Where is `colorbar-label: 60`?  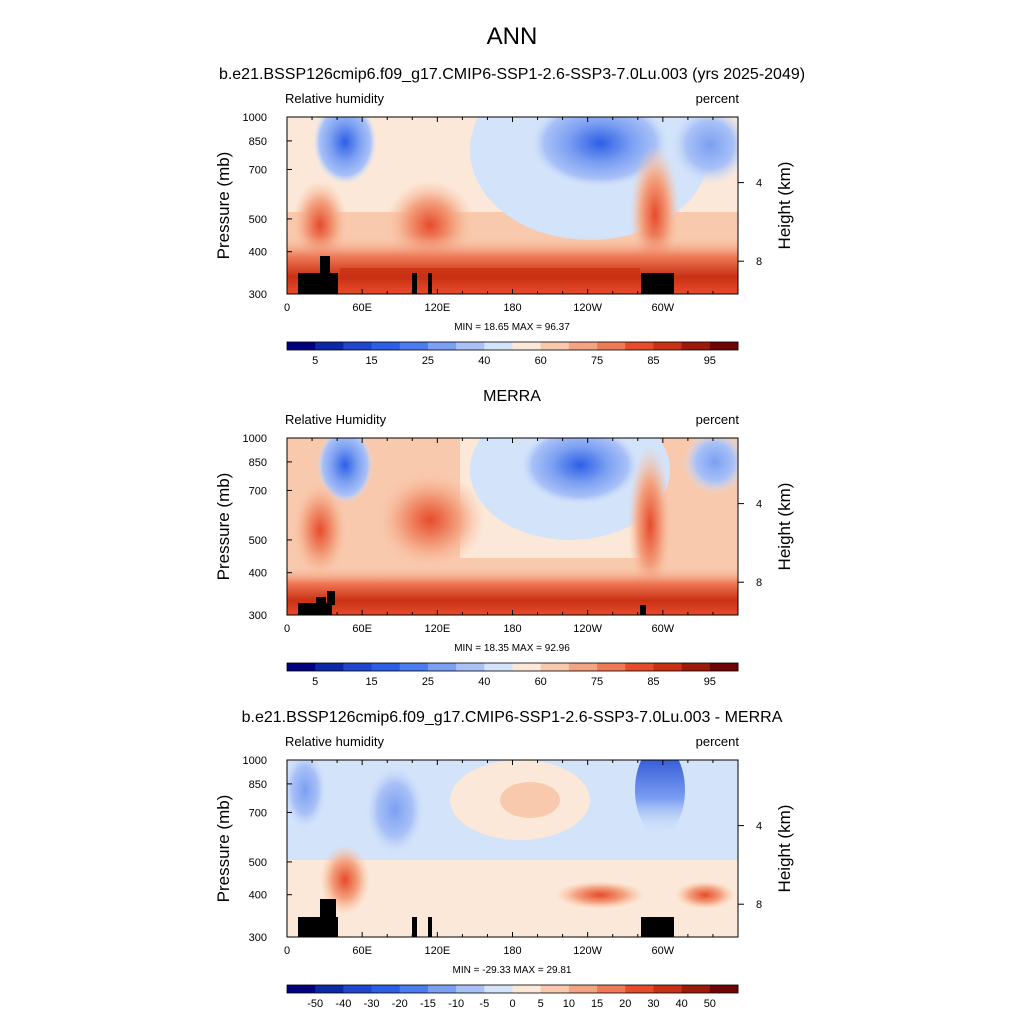
colorbar-label: 60 is located at coordinates (541, 361).